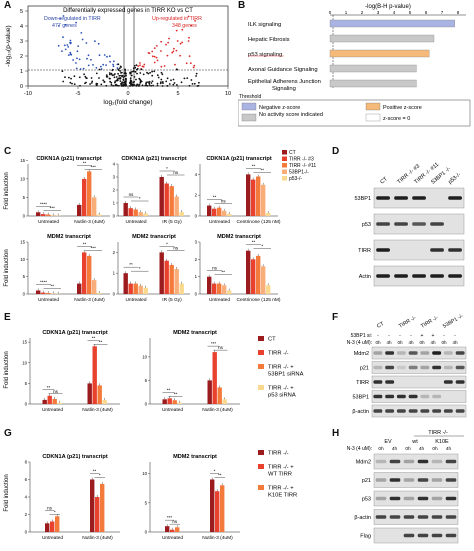 Image resolution: width=474 pixels, height=551 pixels. Describe the element at coordinates (89, 222) in the screenshot. I see `condition-label: Nutlin-3 (4uM)` at that location.